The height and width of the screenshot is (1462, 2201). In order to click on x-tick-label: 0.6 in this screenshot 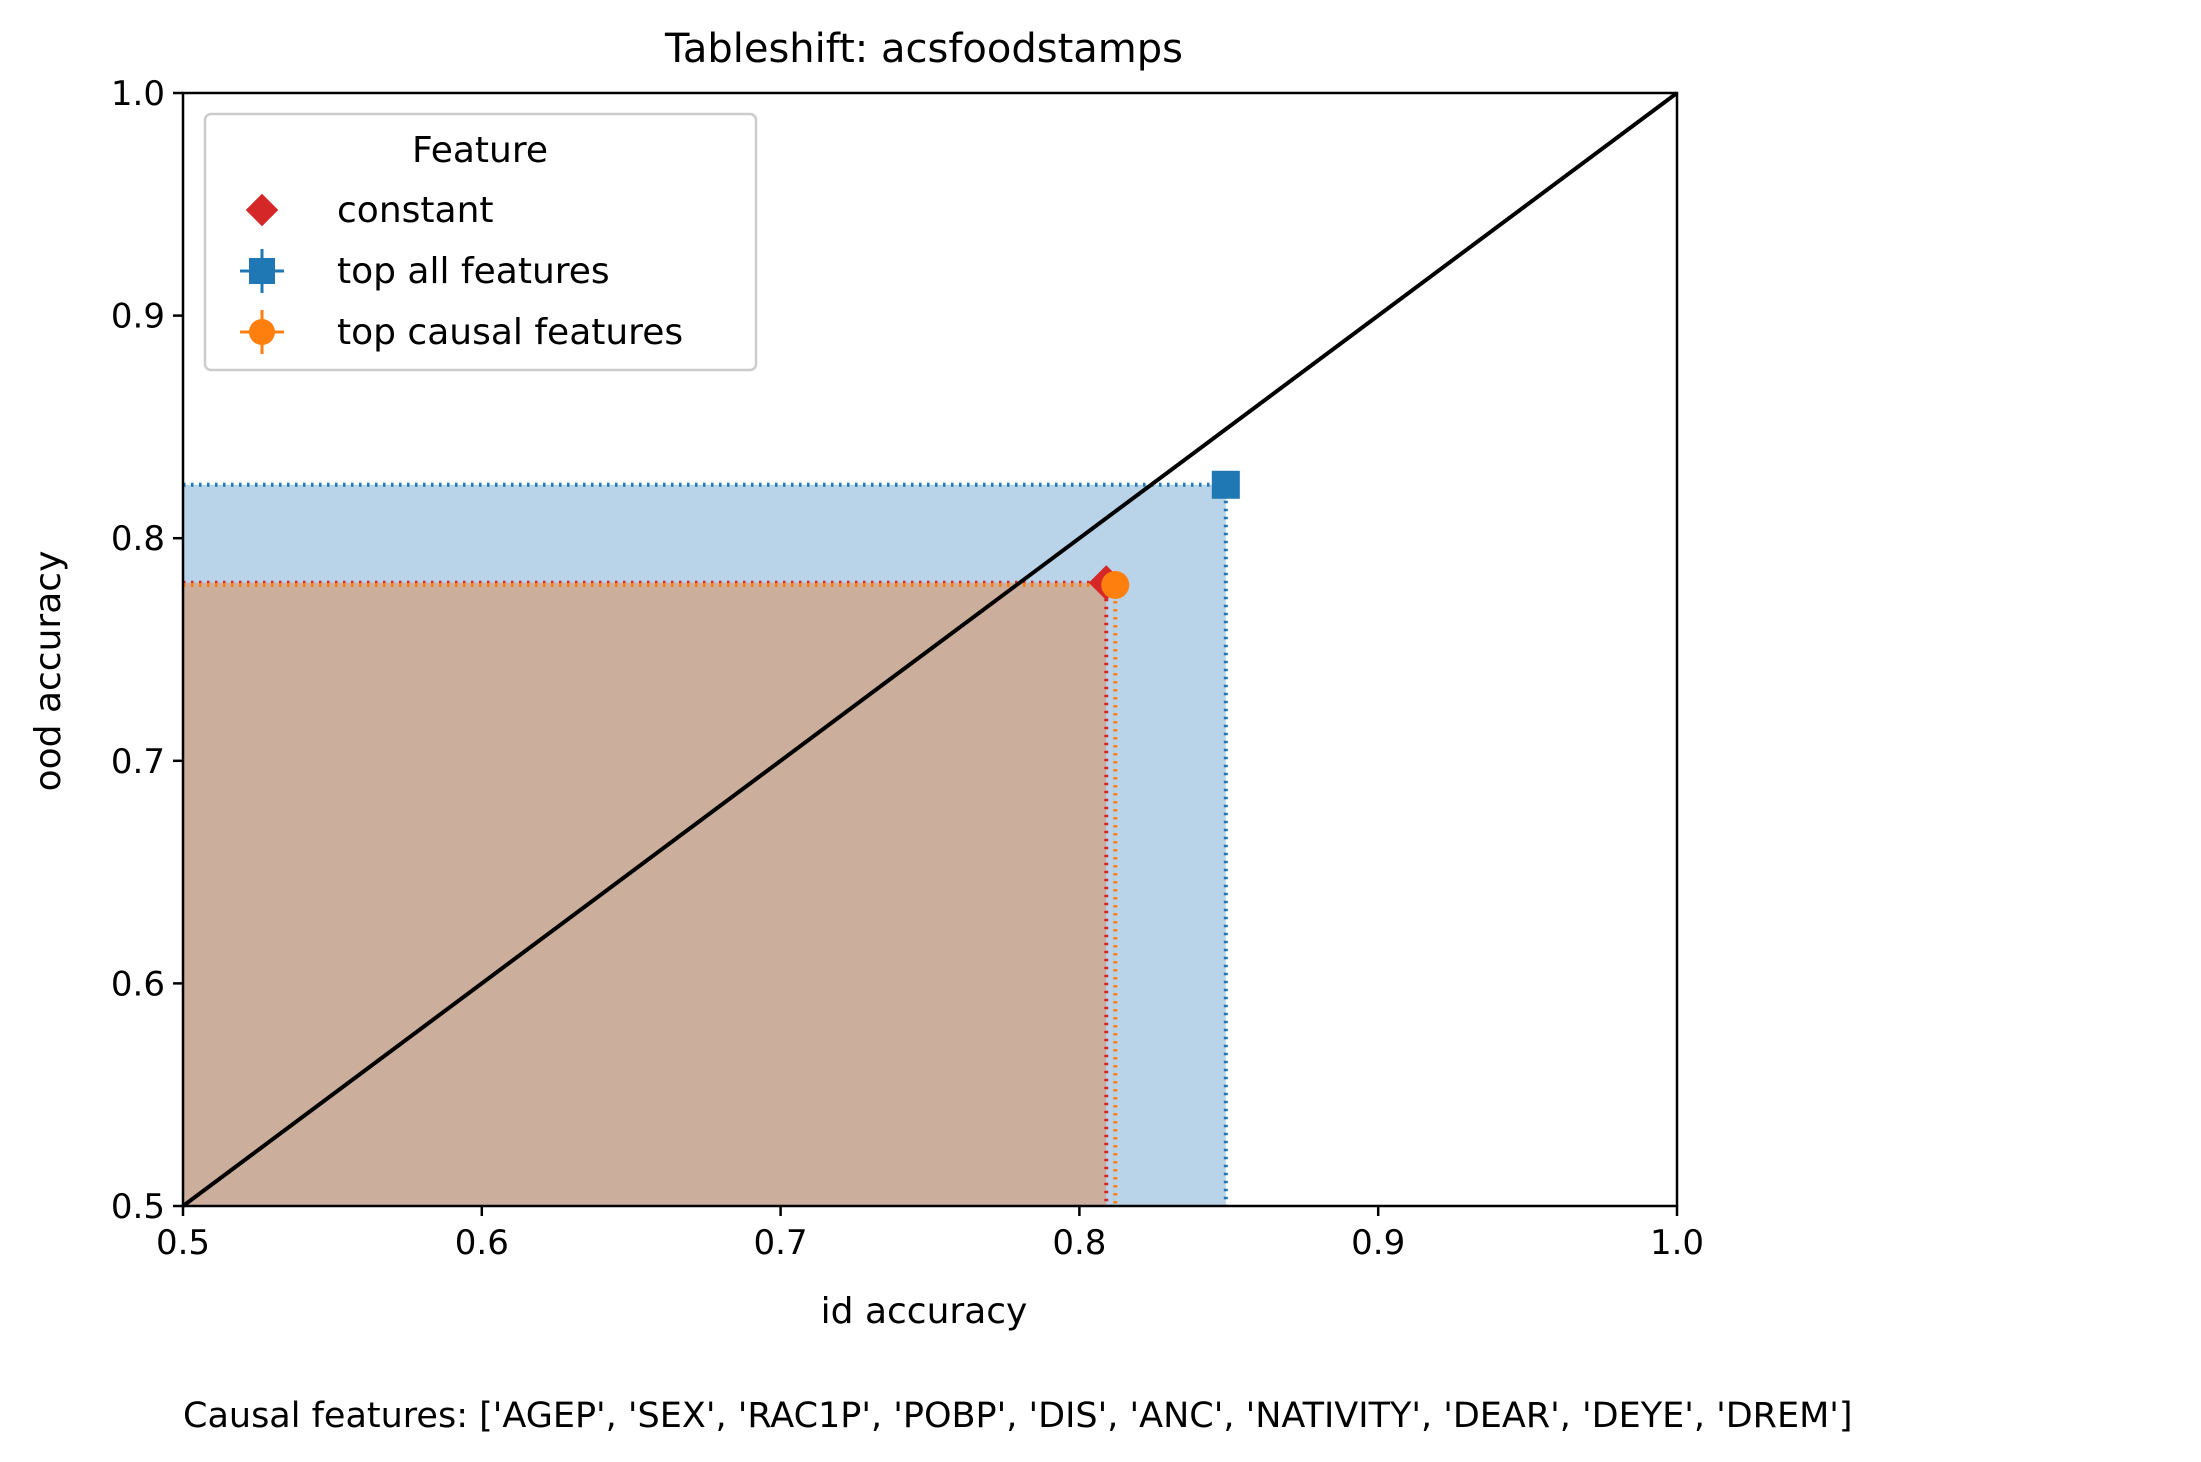, I will do `click(482, 1243)`.